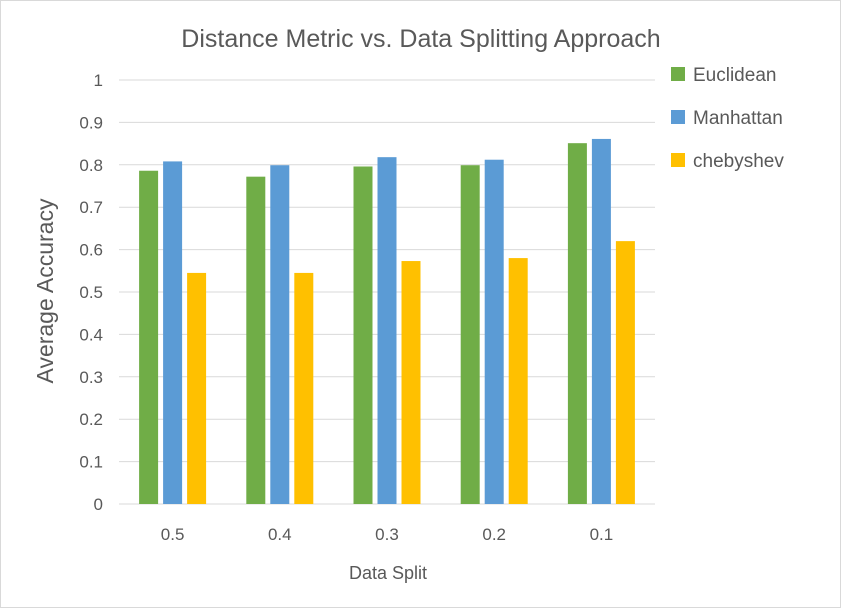  Describe the element at coordinates (91, 462) in the screenshot. I see `y-tick-label: 0.1` at that location.